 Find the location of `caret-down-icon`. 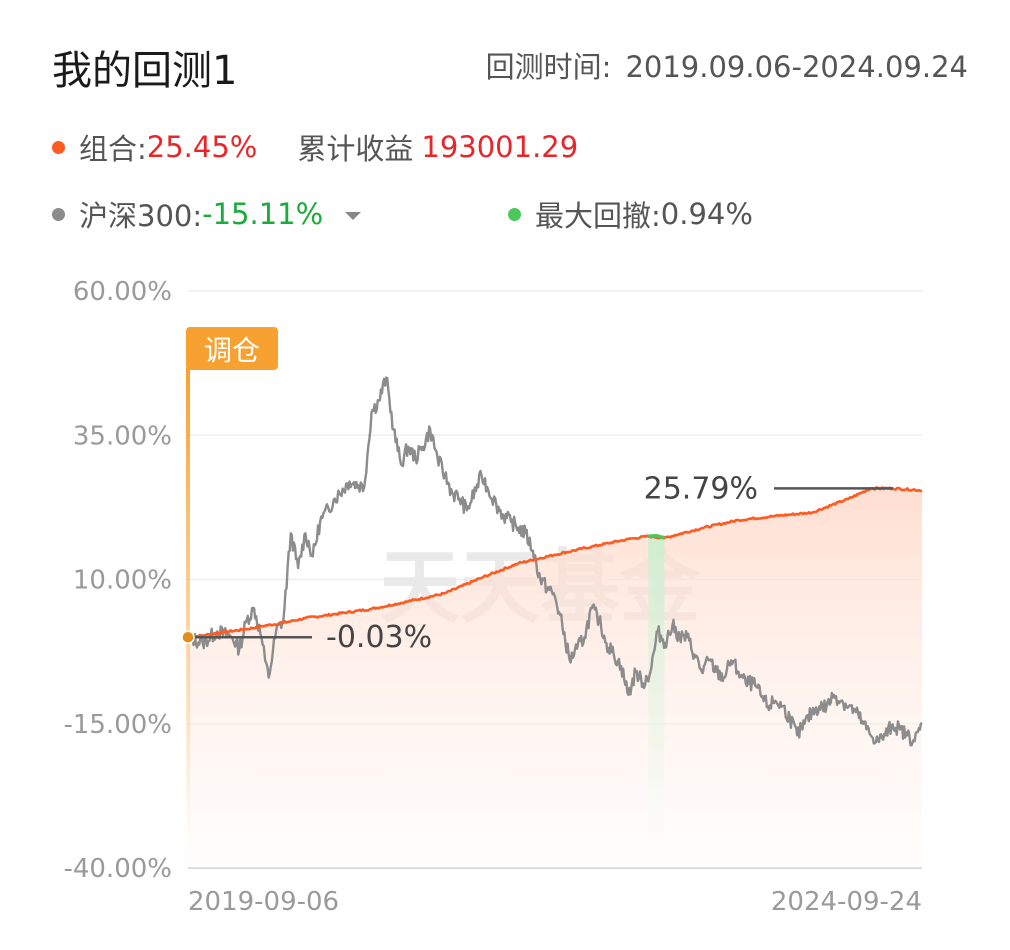

caret-down-icon is located at coordinates (353, 216).